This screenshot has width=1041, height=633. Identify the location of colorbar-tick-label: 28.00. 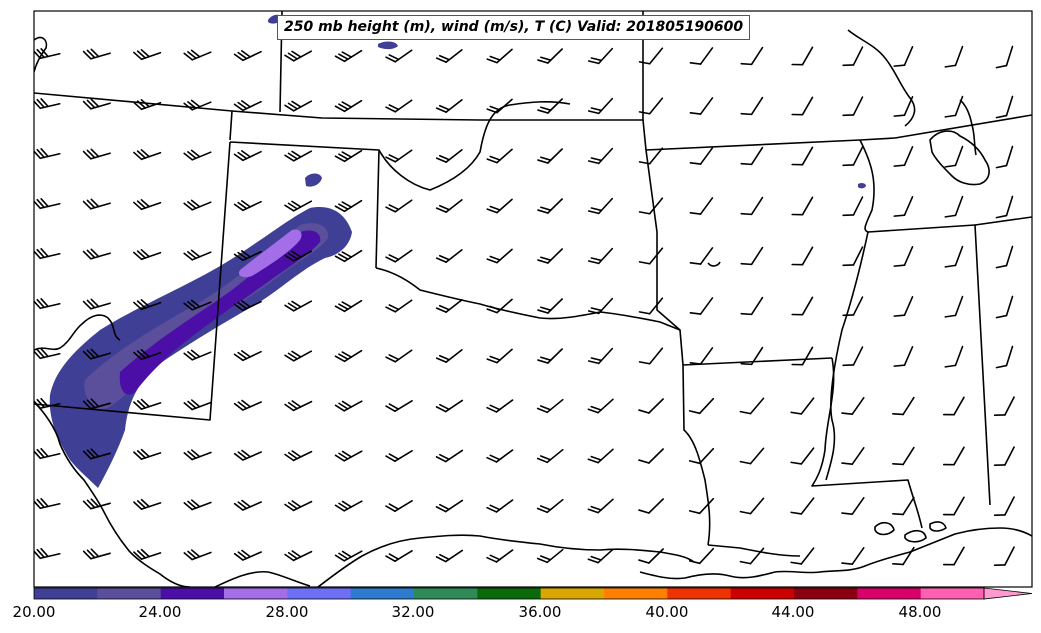
(287, 612).